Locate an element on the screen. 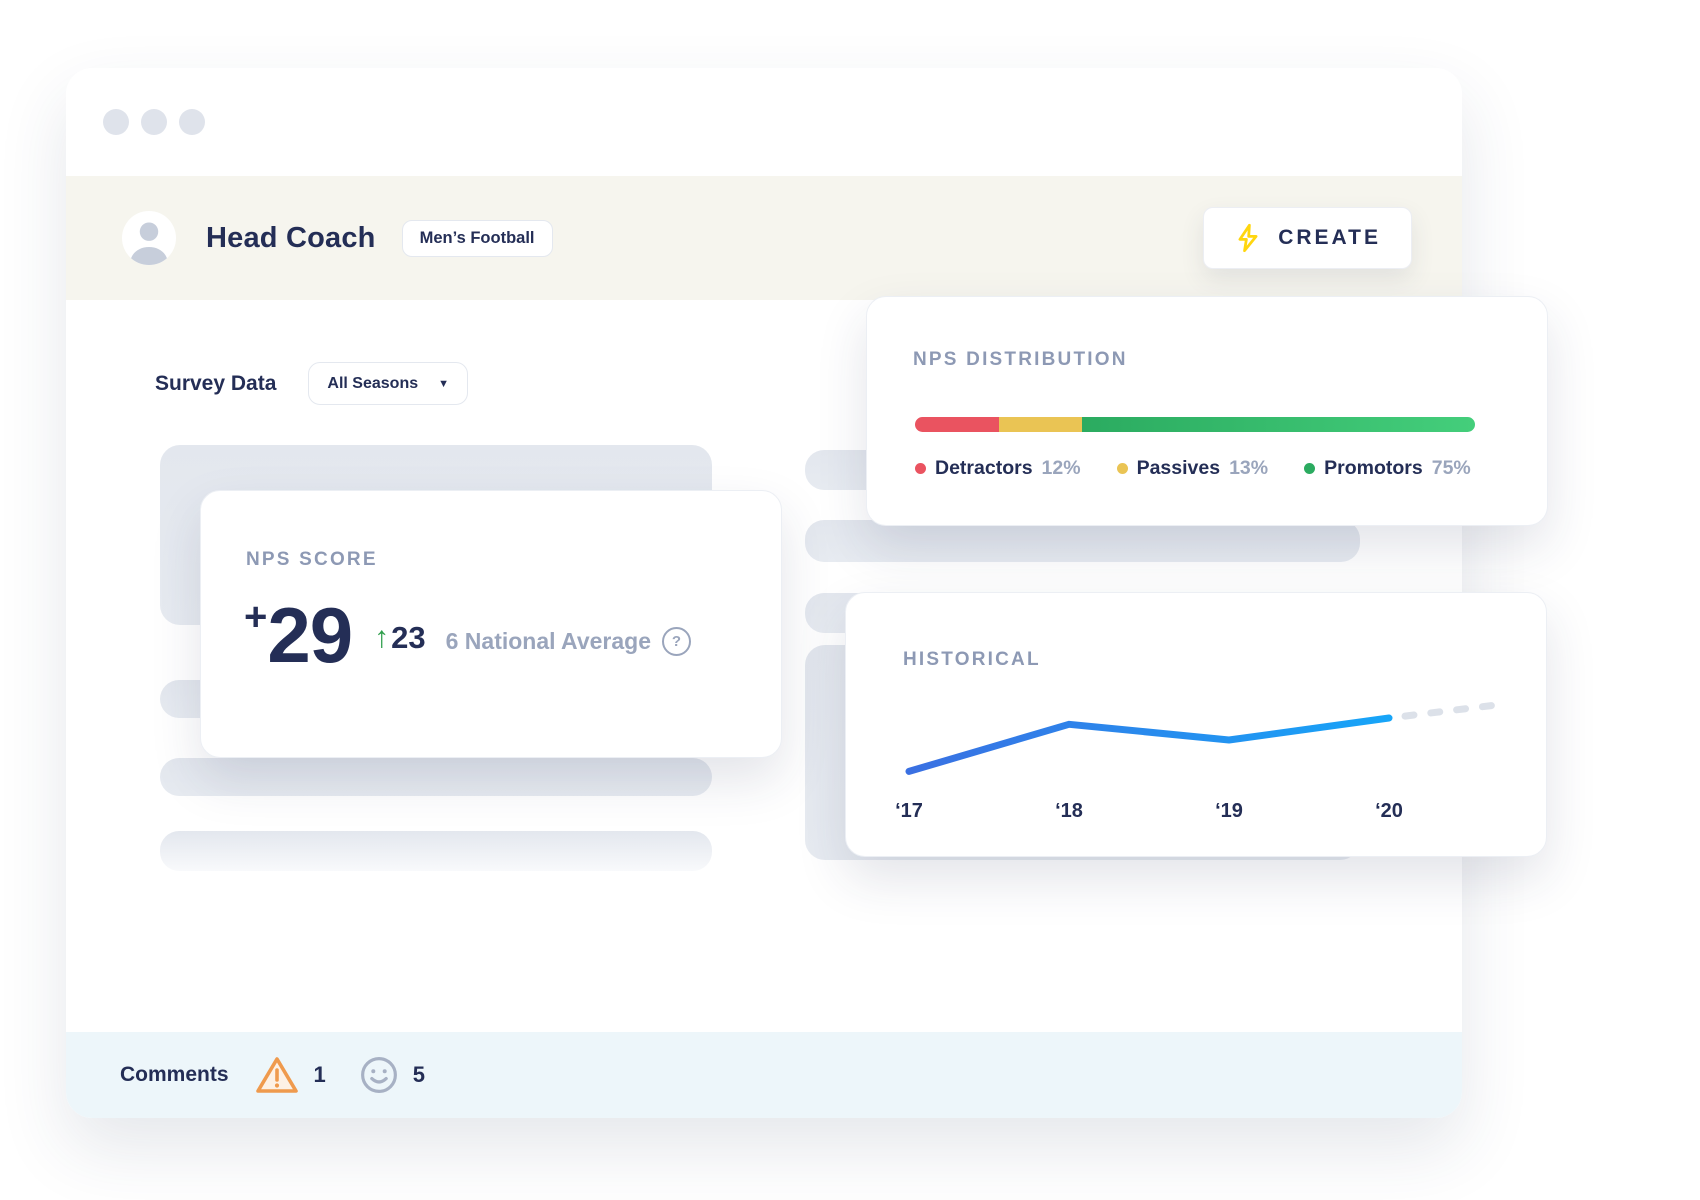 The height and width of the screenshot is (1200, 1700). national-average: 6 National Average ? is located at coordinates (568, 641).